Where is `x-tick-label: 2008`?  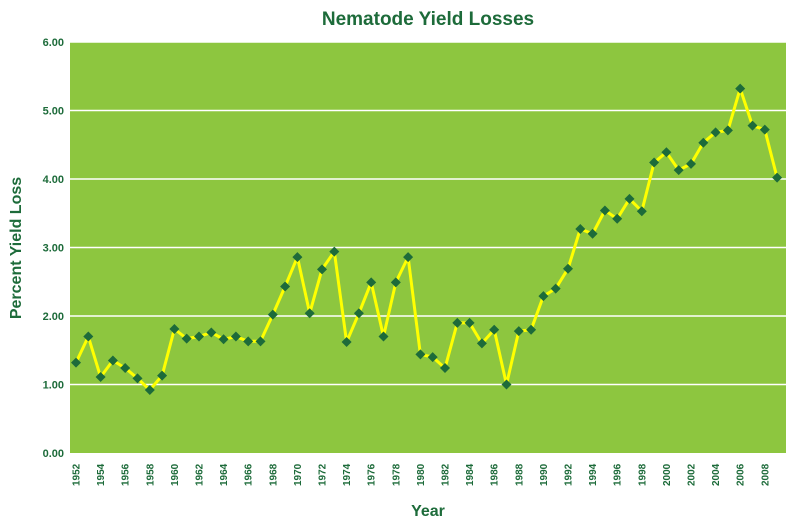 x-tick-label: 2008 is located at coordinates (765, 474).